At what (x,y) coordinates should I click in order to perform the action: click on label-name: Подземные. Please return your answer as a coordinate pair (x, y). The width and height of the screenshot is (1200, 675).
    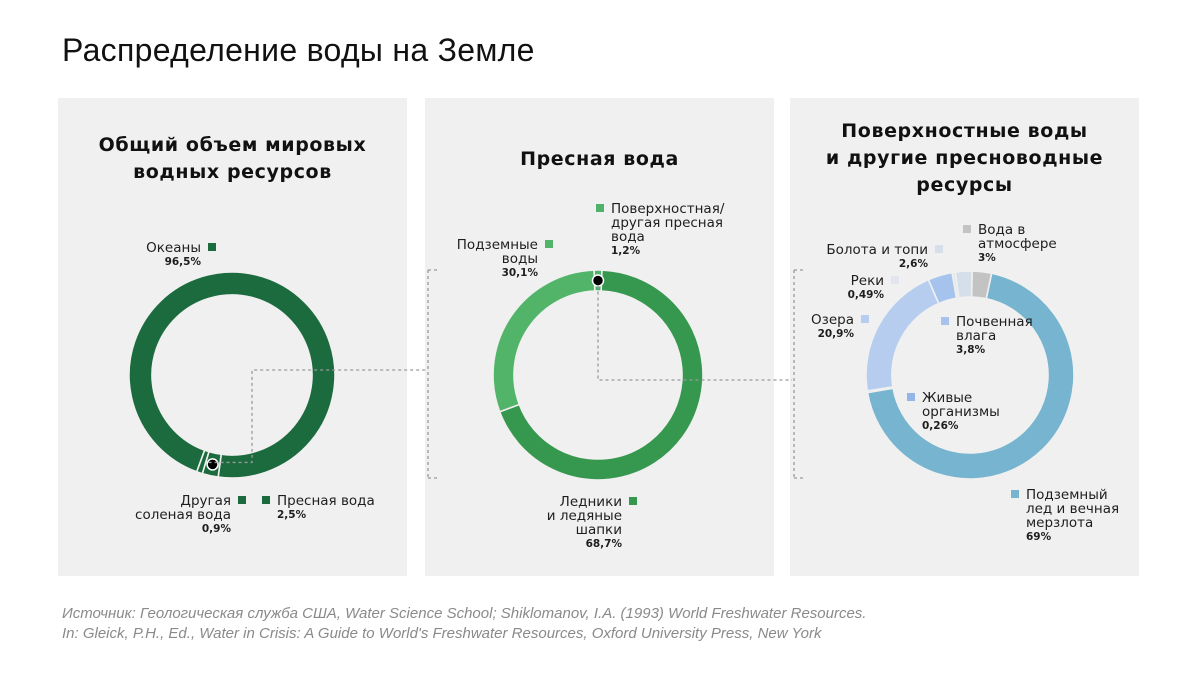
    Looking at the image, I should click on (497, 245).